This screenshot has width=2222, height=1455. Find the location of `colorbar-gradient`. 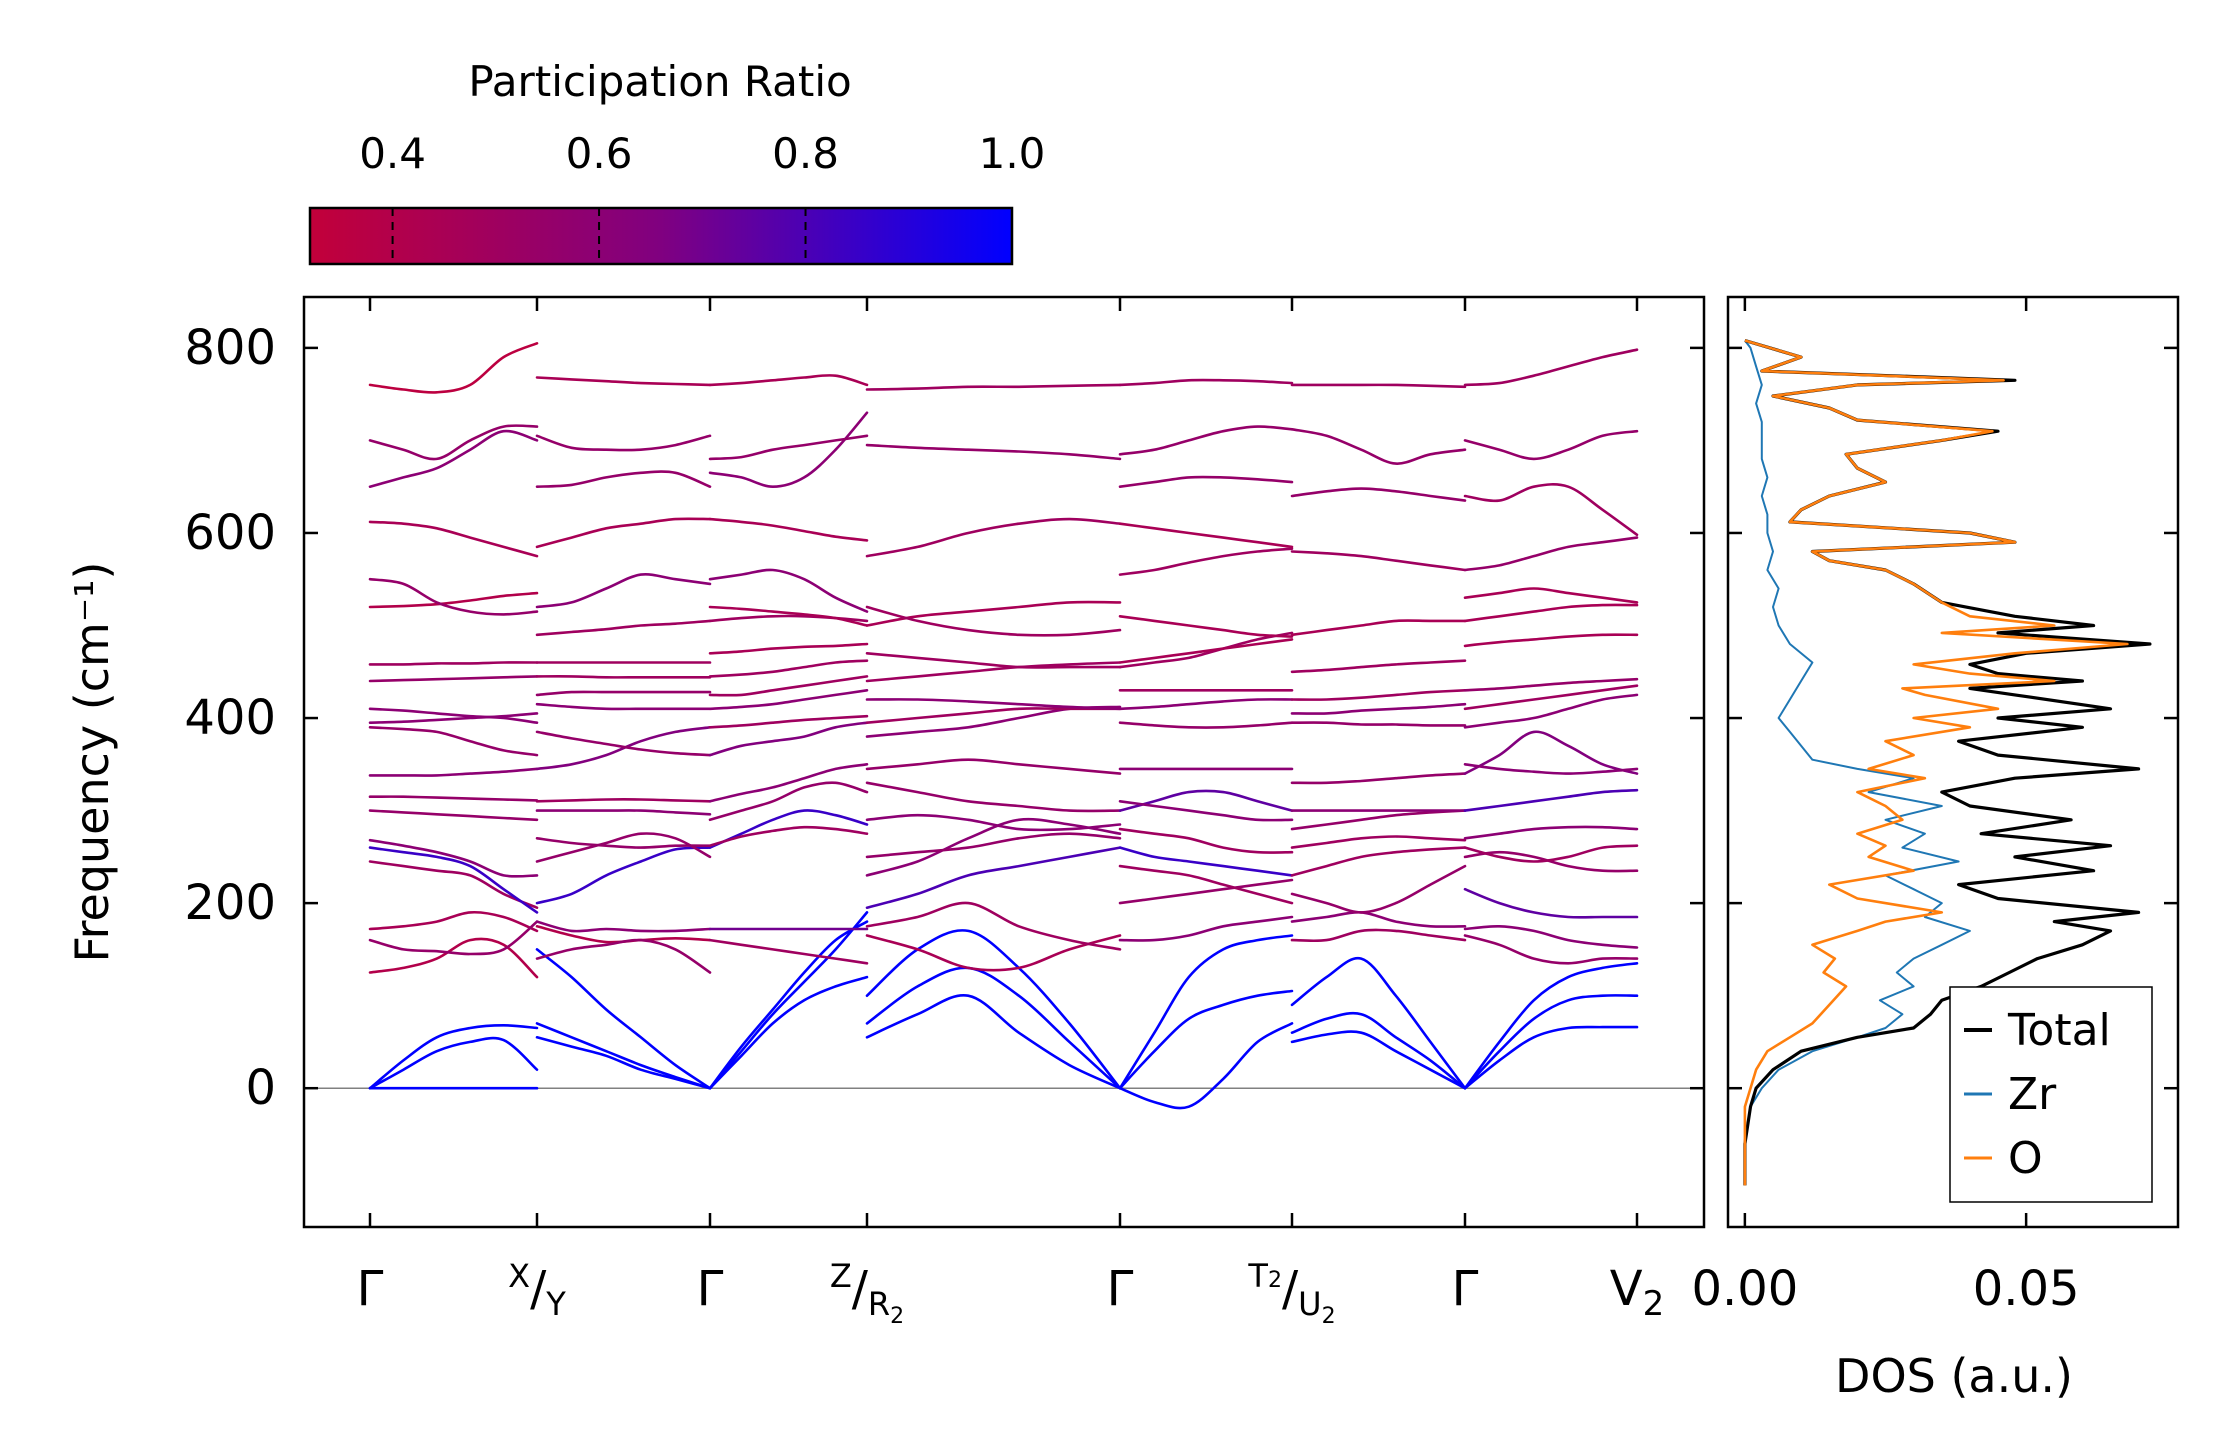

colorbar-gradient is located at coordinates (661, 236).